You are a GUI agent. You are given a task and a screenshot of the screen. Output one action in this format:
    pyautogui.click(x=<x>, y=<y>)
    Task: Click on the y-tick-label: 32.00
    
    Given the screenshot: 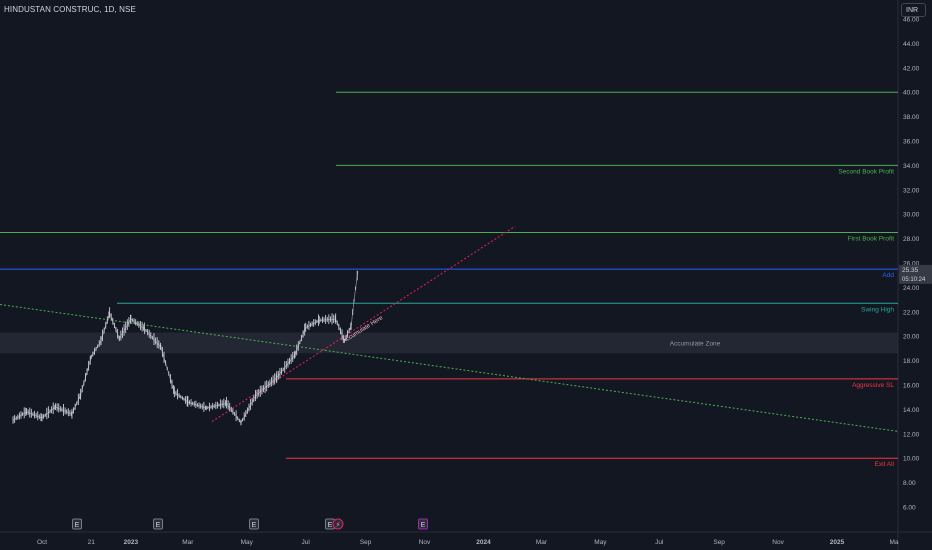 What is the action you would take?
    pyautogui.click(x=911, y=190)
    